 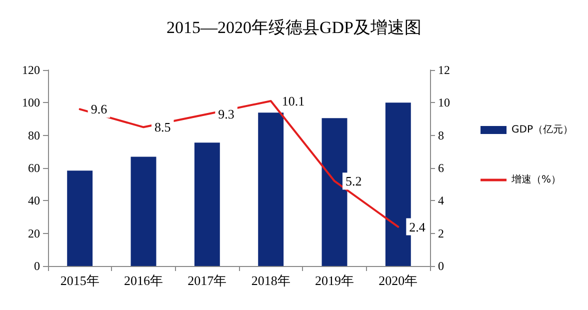 What do you see at coordinates (80, 280) in the screenshot?
I see `x-tick-label: 2015年` at bounding box center [80, 280].